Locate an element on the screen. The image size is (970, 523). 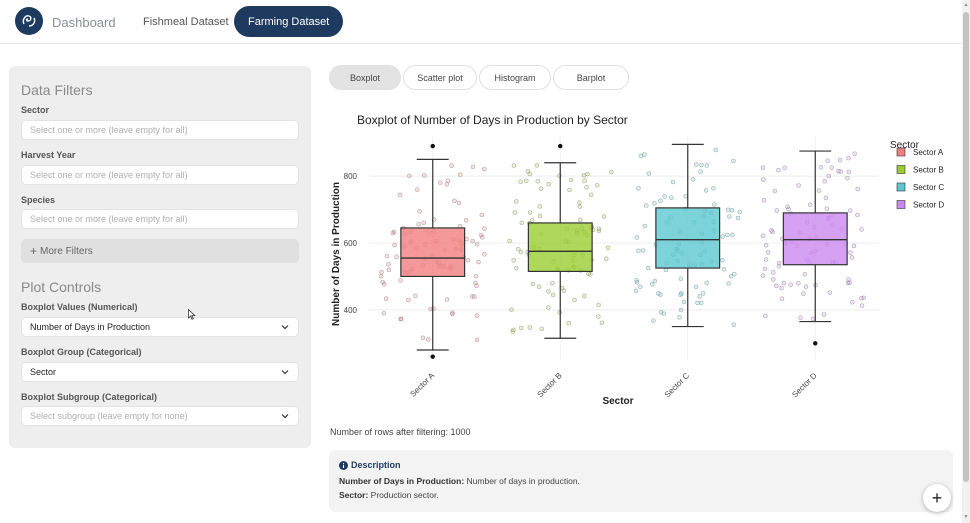
more-filters-button: + More Filters is located at coordinates (160, 251).